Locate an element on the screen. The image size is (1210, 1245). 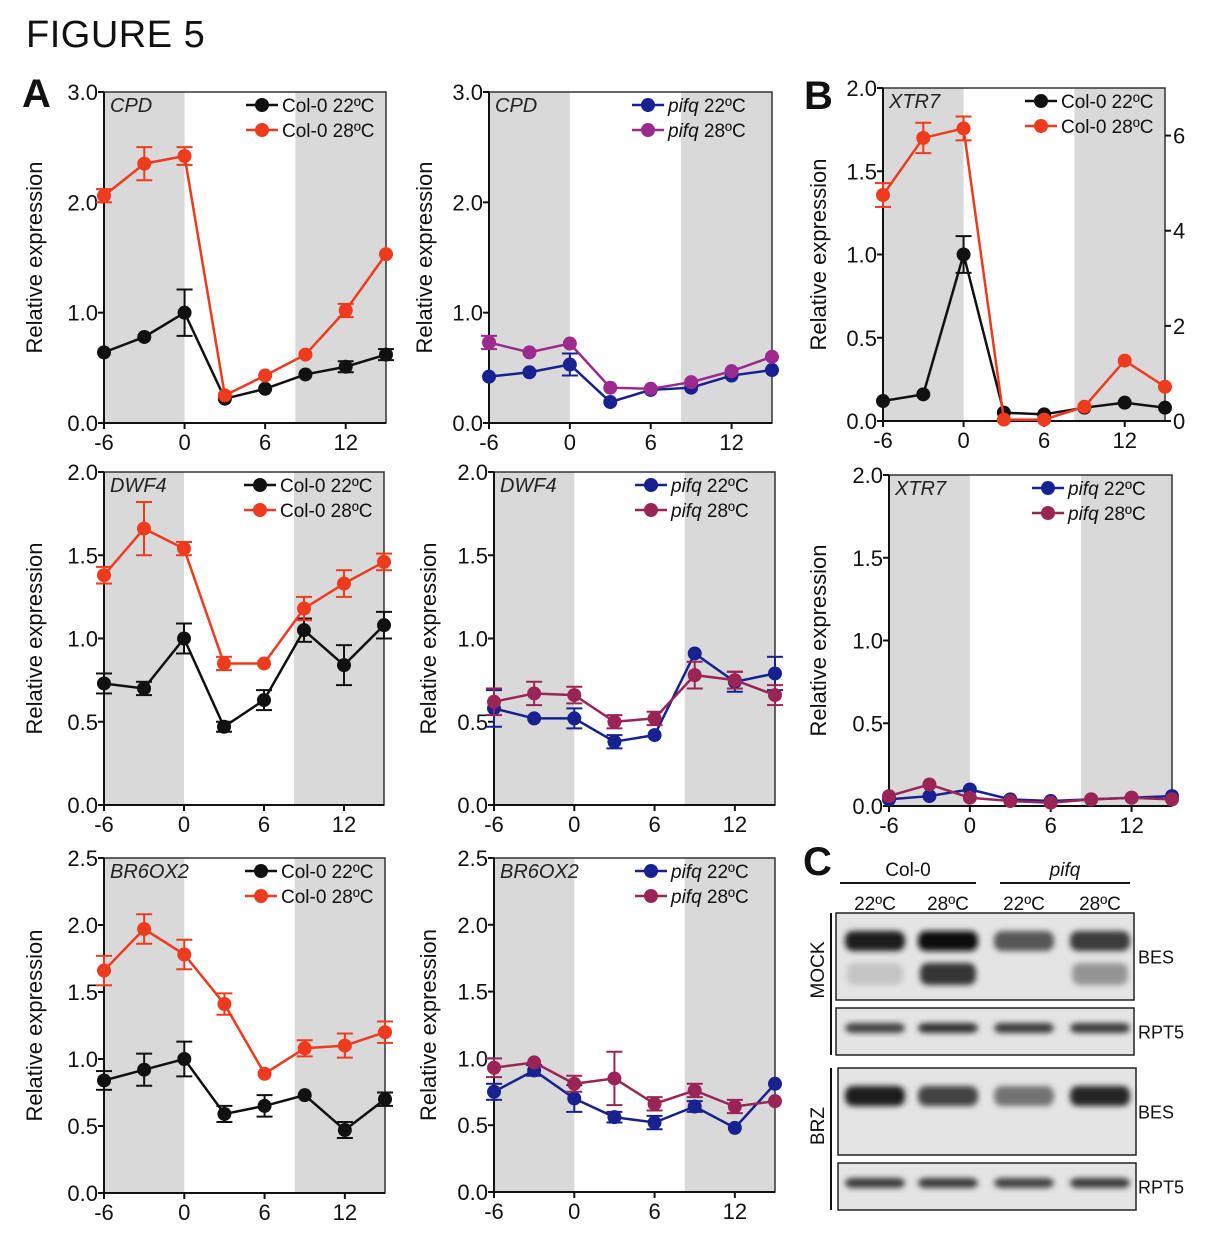
legend-temperature: 28ºC is located at coordinates (725, 897).